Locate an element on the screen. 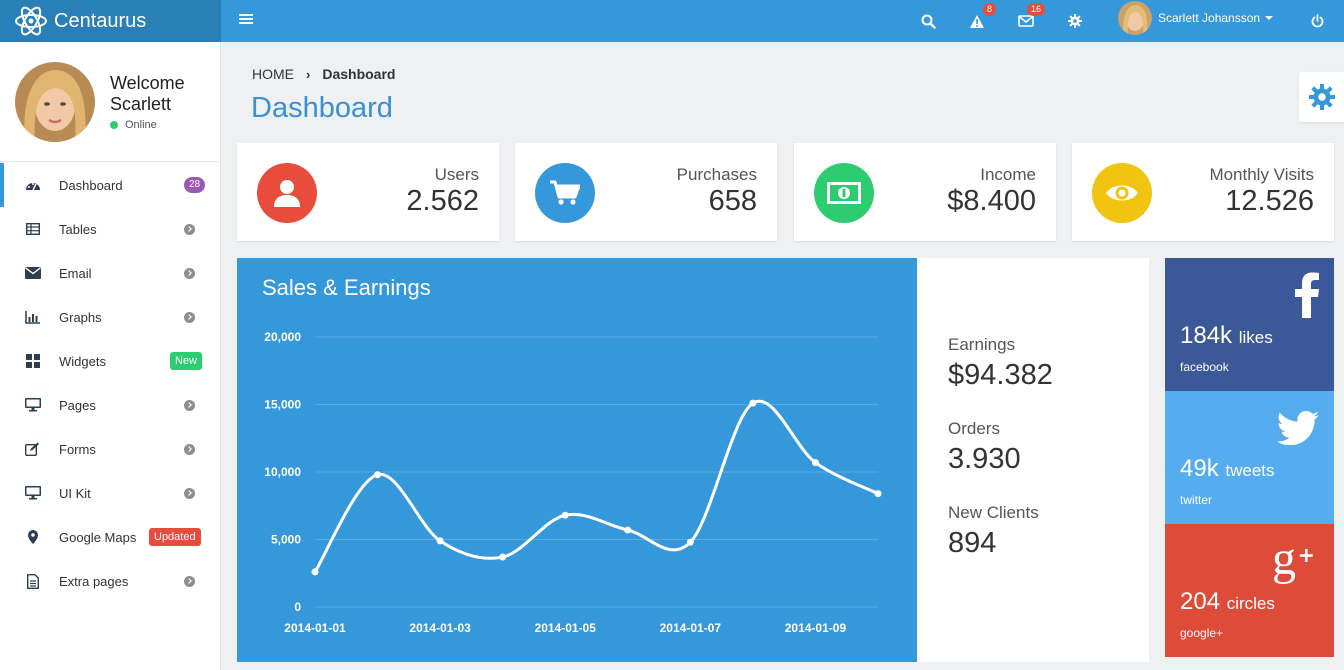 The width and height of the screenshot is (1344, 670). new-clients-value: 894 is located at coordinates (972, 543).